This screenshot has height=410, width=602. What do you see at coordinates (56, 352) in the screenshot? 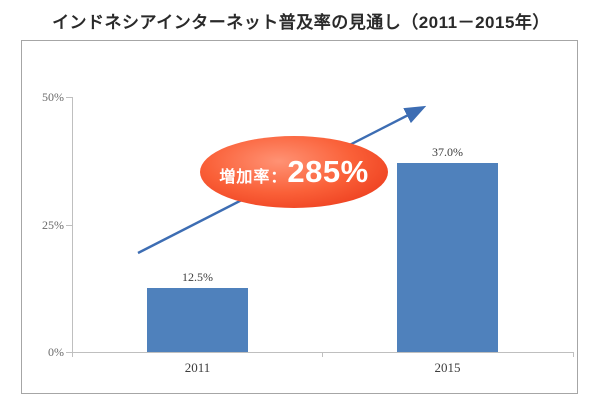
I see `y-tick-label-0: 0%` at bounding box center [56, 352].